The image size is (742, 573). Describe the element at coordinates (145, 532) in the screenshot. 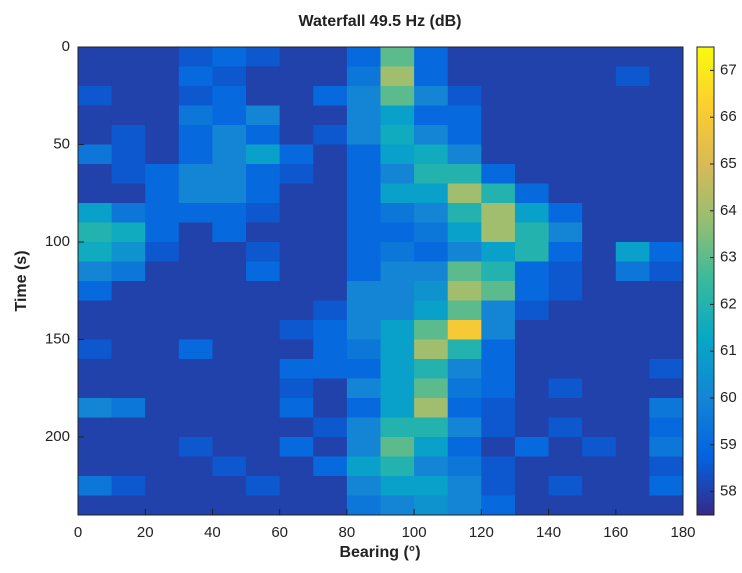

I see `x-tick-label: 20` at that location.